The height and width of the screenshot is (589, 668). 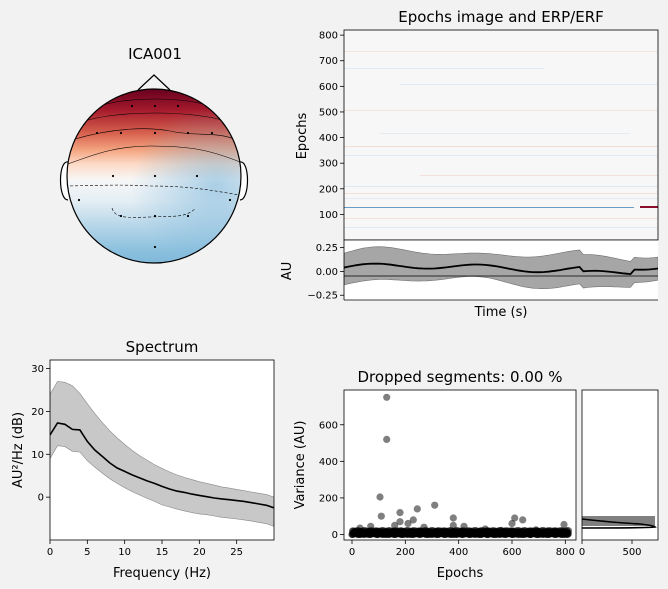 I want to click on variance-xtick-tick-label: 400, so click(x=458, y=552).